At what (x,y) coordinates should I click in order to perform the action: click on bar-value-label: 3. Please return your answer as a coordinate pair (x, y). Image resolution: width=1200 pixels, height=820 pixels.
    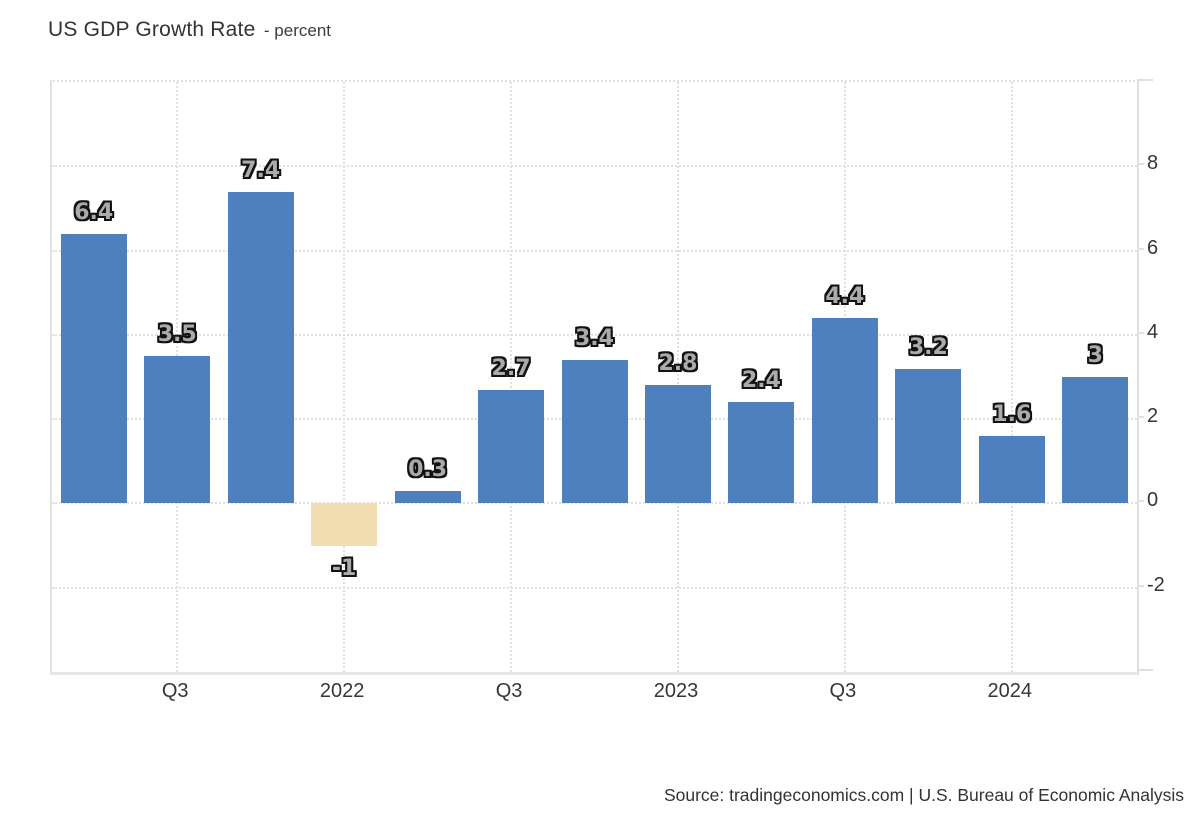
    Looking at the image, I should click on (1095, 355).